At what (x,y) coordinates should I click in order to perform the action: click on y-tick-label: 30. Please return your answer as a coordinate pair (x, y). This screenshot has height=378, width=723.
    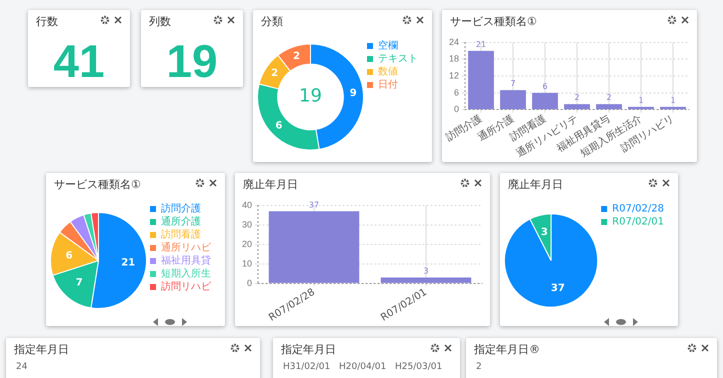
    Looking at the image, I should click on (247, 224).